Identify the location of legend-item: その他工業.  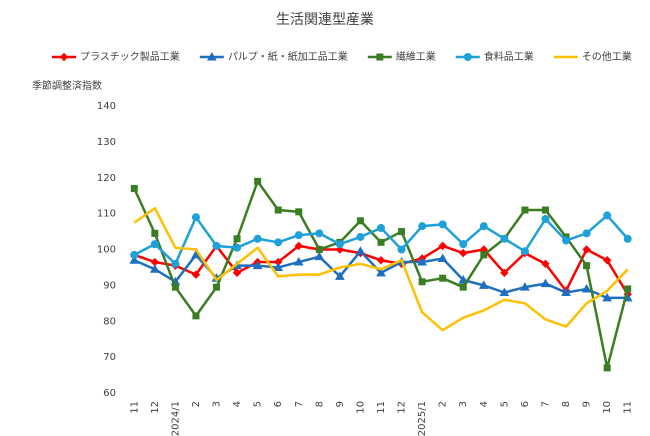
(592, 56).